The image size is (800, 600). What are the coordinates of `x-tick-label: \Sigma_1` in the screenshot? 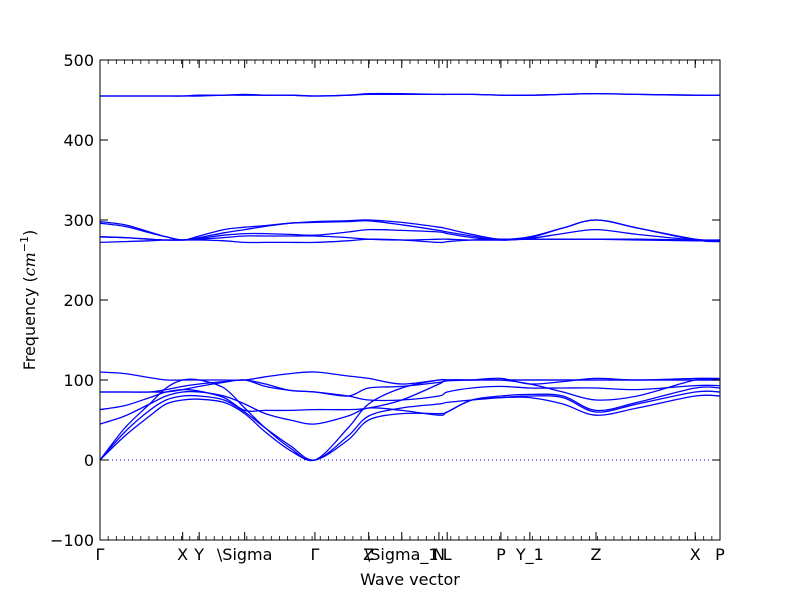 It's located at (402, 555).